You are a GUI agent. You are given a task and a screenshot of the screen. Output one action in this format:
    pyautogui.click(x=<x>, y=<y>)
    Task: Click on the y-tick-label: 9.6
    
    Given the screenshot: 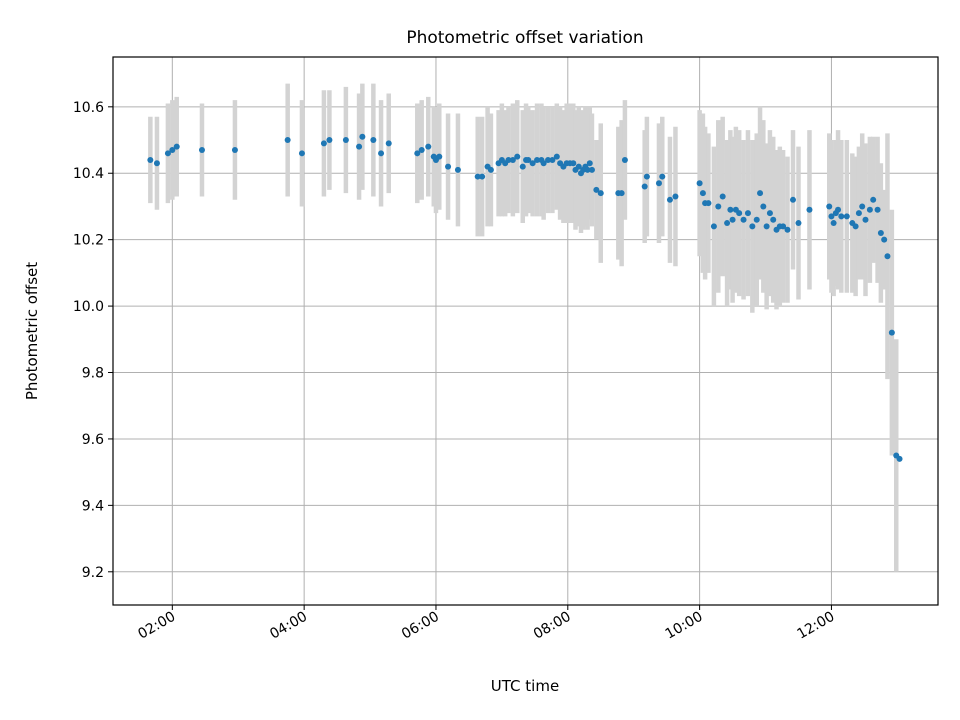 What is the action you would take?
    pyautogui.click(x=93, y=440)
    